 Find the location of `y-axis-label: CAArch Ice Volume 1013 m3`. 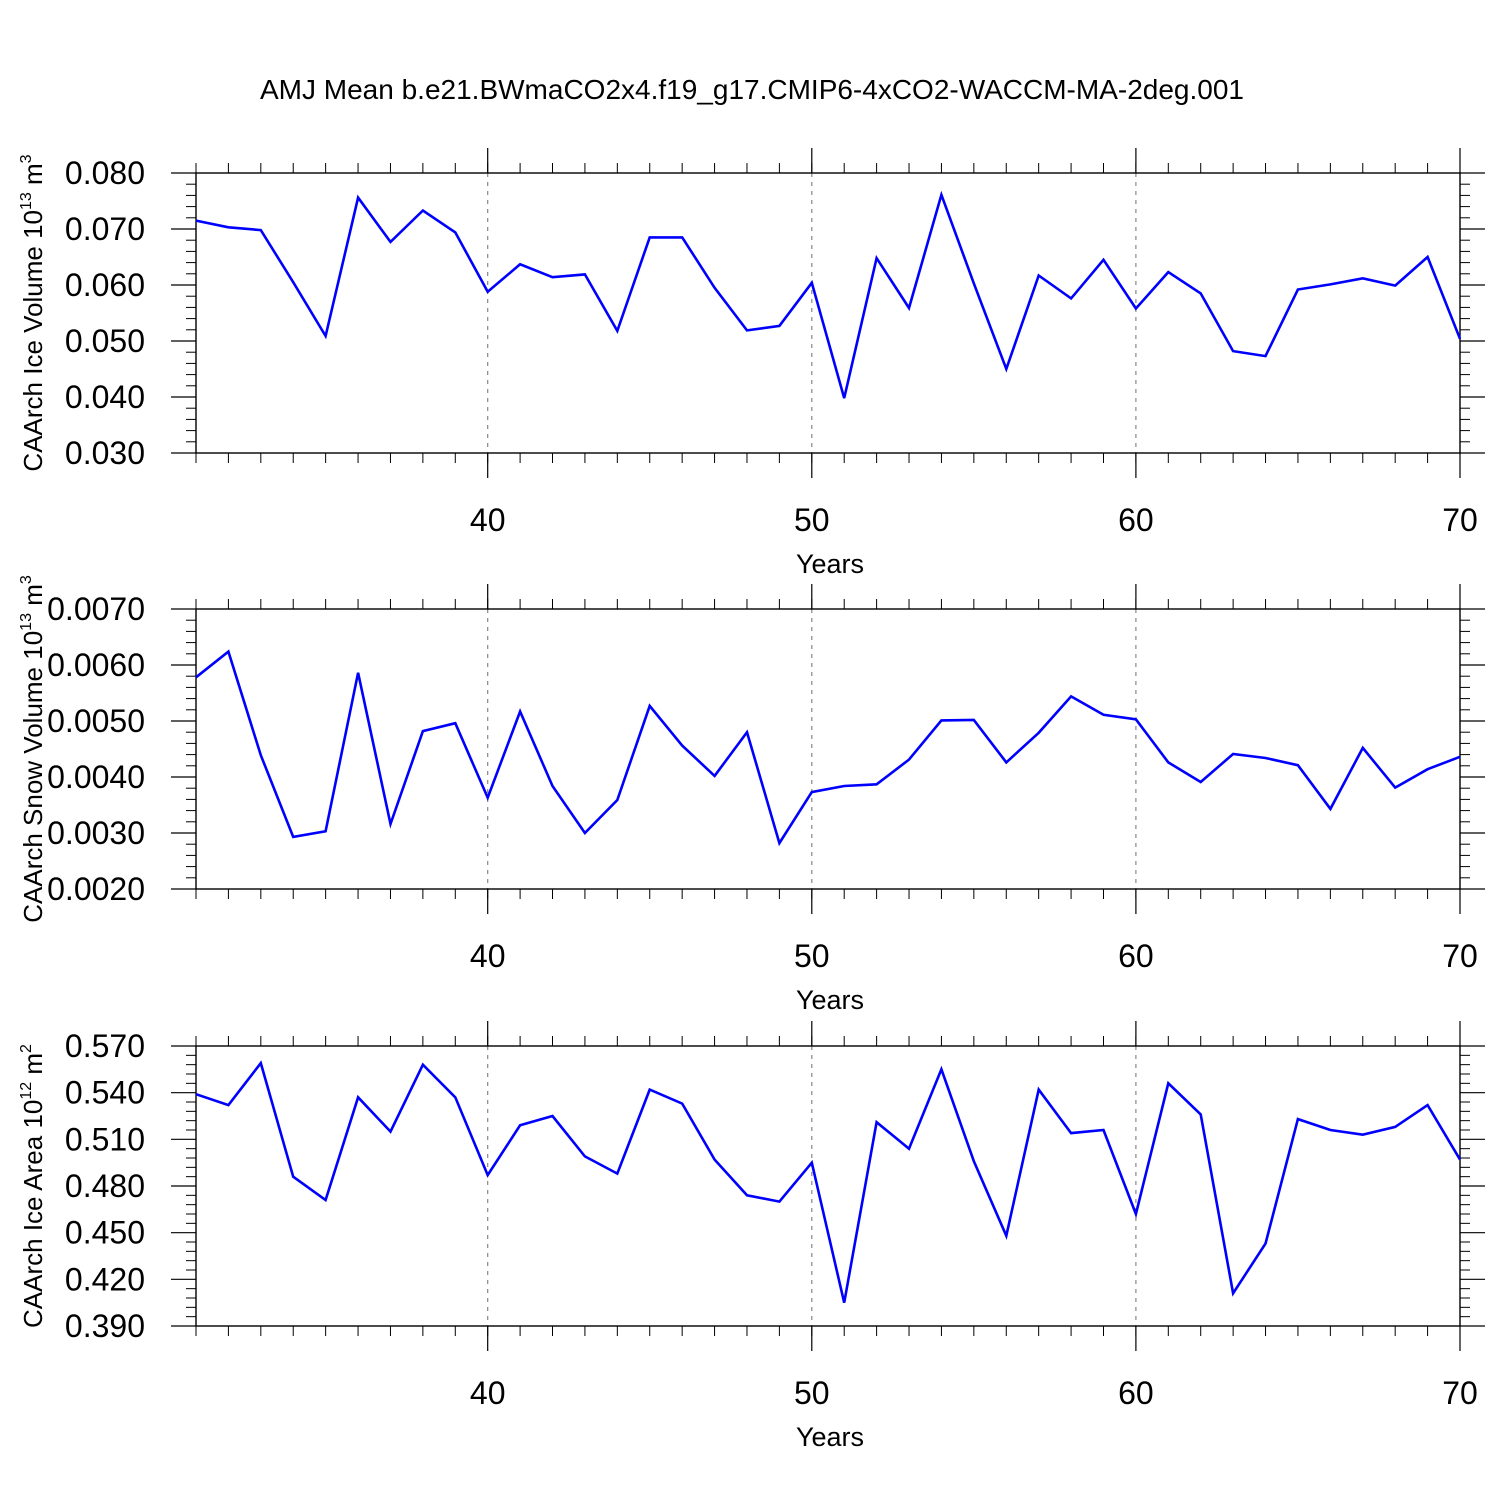

y-axis-label: CAArch Ice Volume 1013 m3 is located at coordinates (33, 312).